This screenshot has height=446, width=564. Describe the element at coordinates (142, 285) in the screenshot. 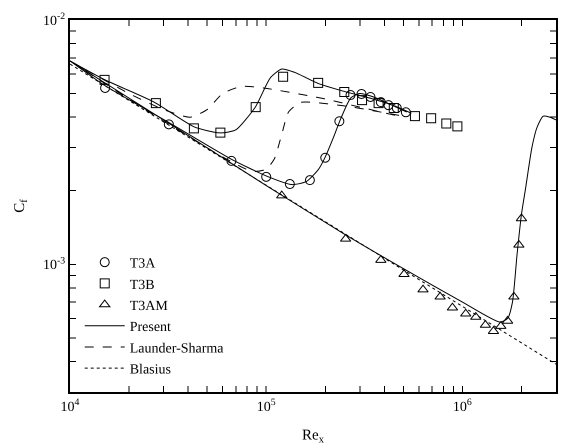

I see `legend-label: T3B` at that location.